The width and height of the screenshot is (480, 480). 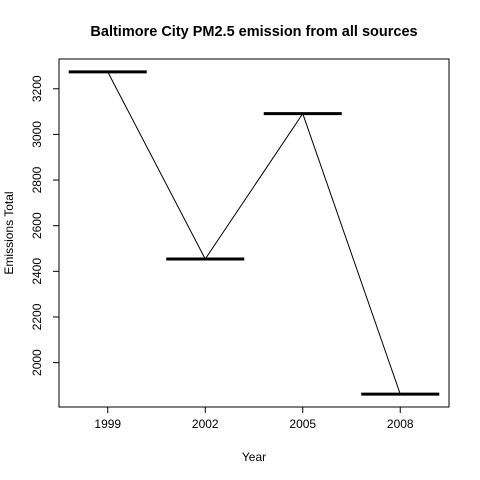 What do you see at coordinates (37, 88) in the screenshot?
I see `y-tick-label-3200: 3200` at bounding box center [37, 88].